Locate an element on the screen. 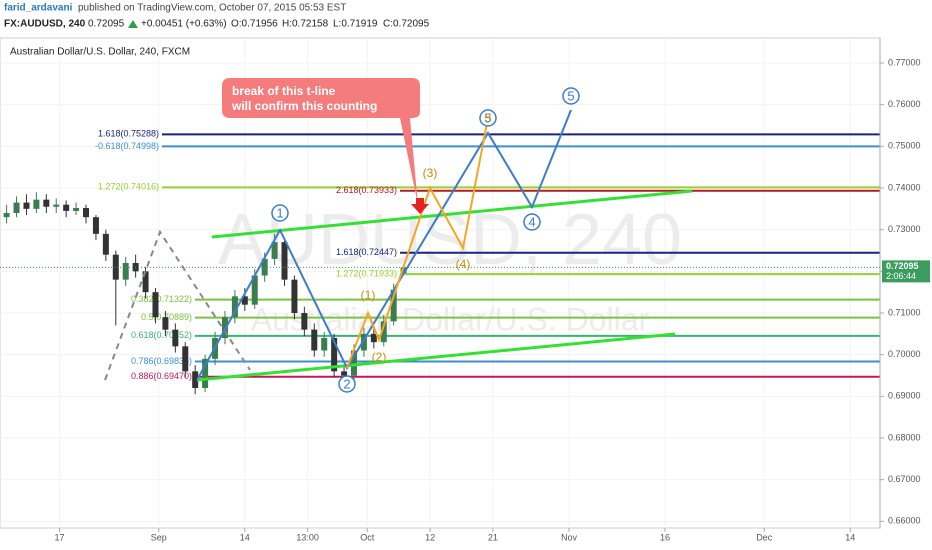 The height and width of the screenshot is (550, 932). countdown: 2:06:44 is located at coordinates (901, 276).